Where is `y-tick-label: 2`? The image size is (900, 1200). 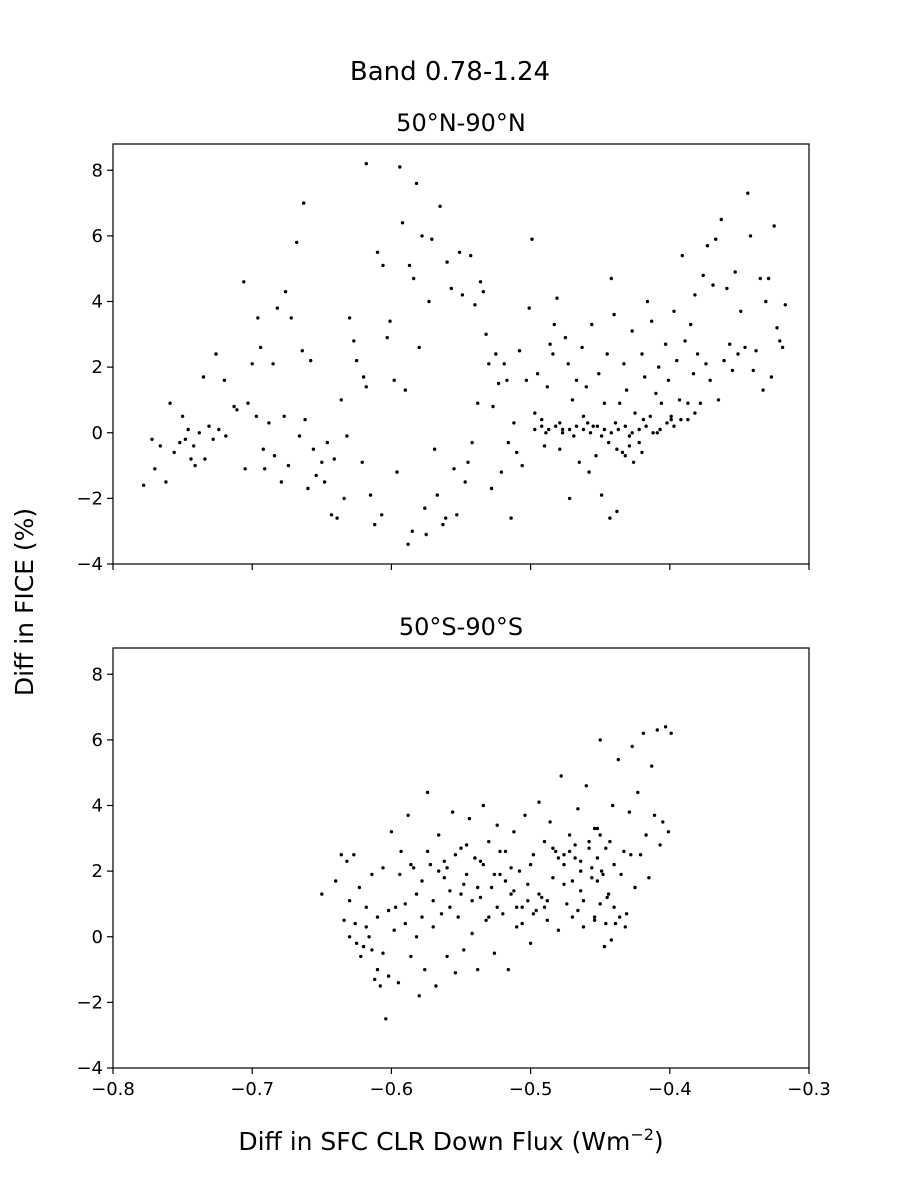 y-tick-label: 2 is located at coordinates (97, 367).